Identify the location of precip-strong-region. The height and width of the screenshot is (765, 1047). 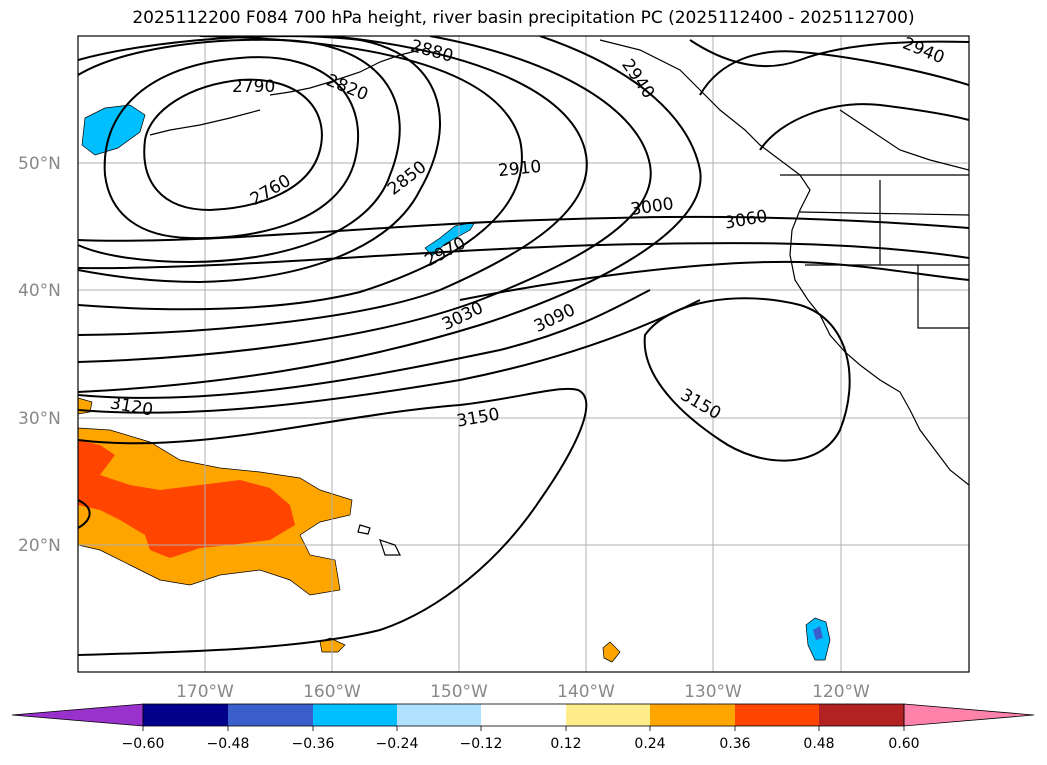
(186, 499).